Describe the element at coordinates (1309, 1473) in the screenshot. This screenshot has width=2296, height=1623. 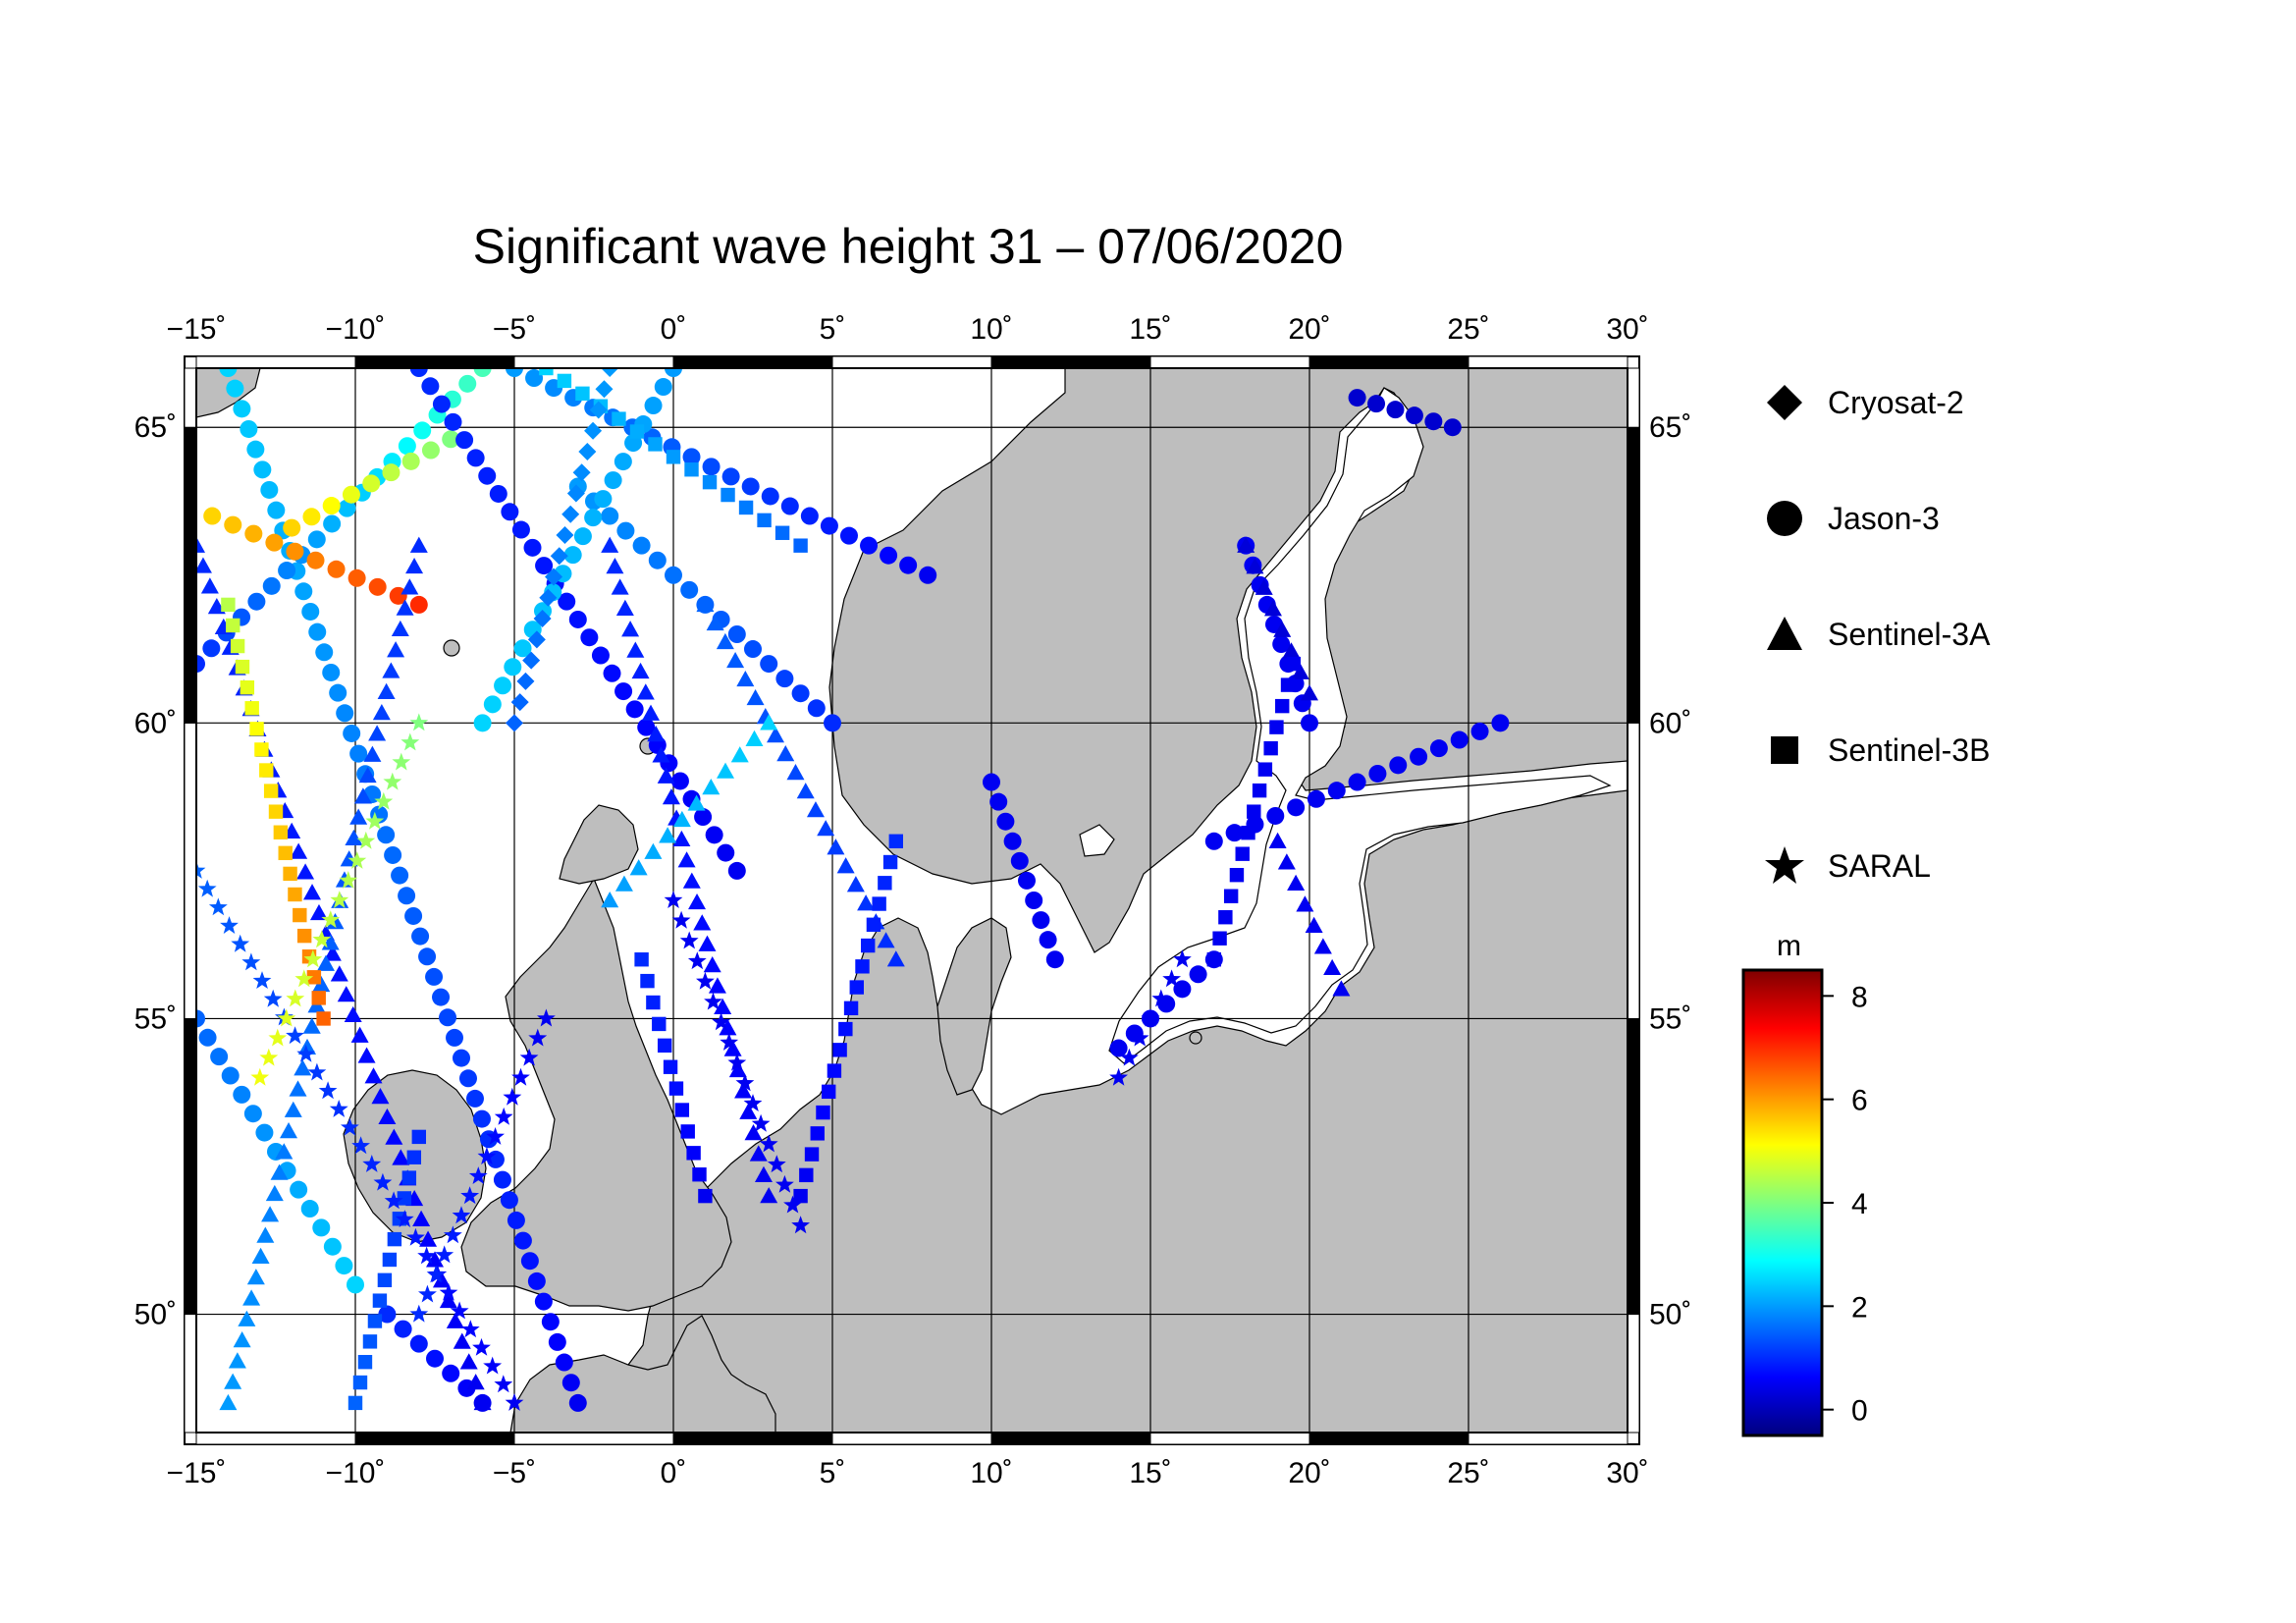
I see `lon-label-bottom: 20˚` at that location.